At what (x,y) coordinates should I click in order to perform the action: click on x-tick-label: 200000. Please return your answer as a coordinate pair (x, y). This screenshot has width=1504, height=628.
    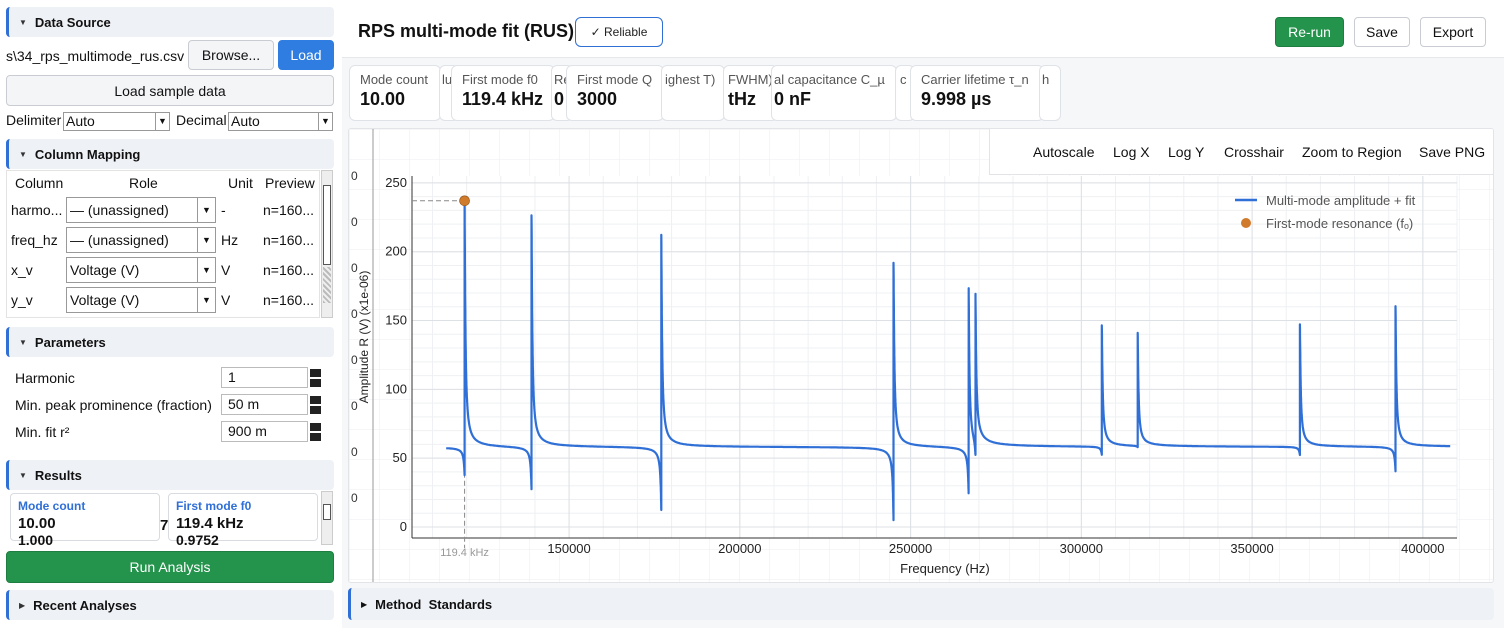
    Looking at the image, I should click on (739, 548).